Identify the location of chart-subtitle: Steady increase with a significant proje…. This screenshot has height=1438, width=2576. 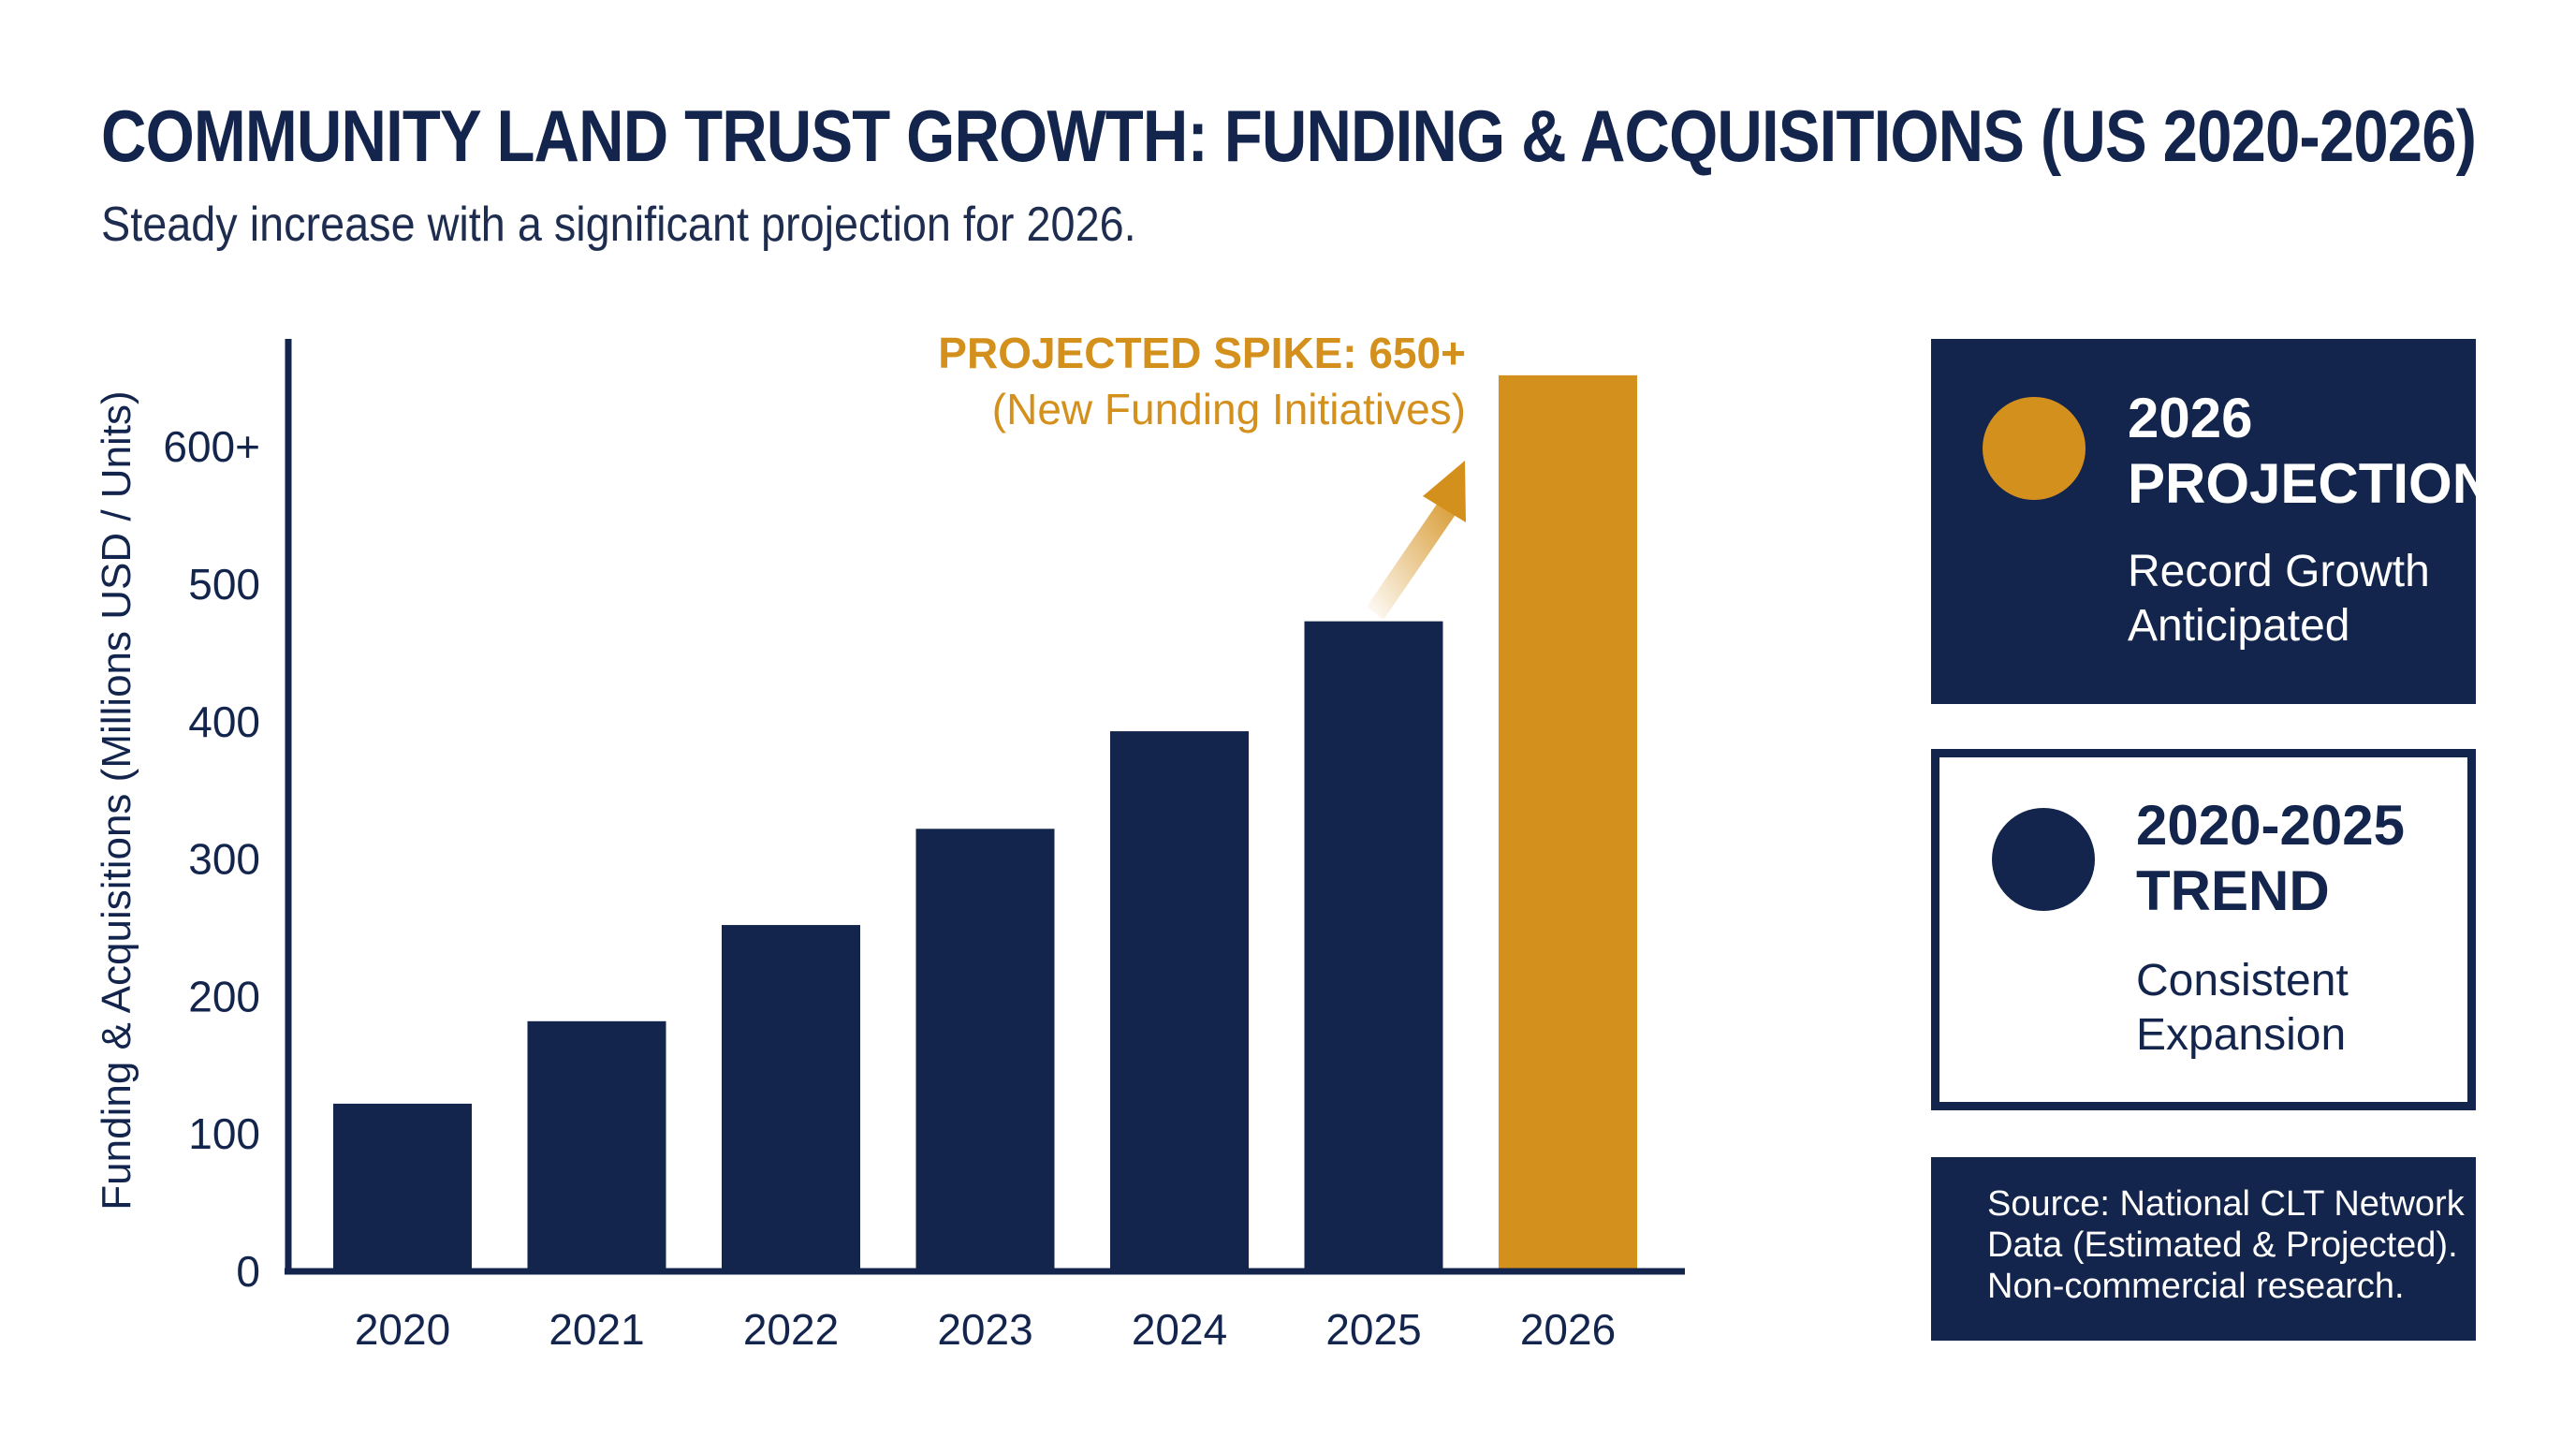
(618, 225).